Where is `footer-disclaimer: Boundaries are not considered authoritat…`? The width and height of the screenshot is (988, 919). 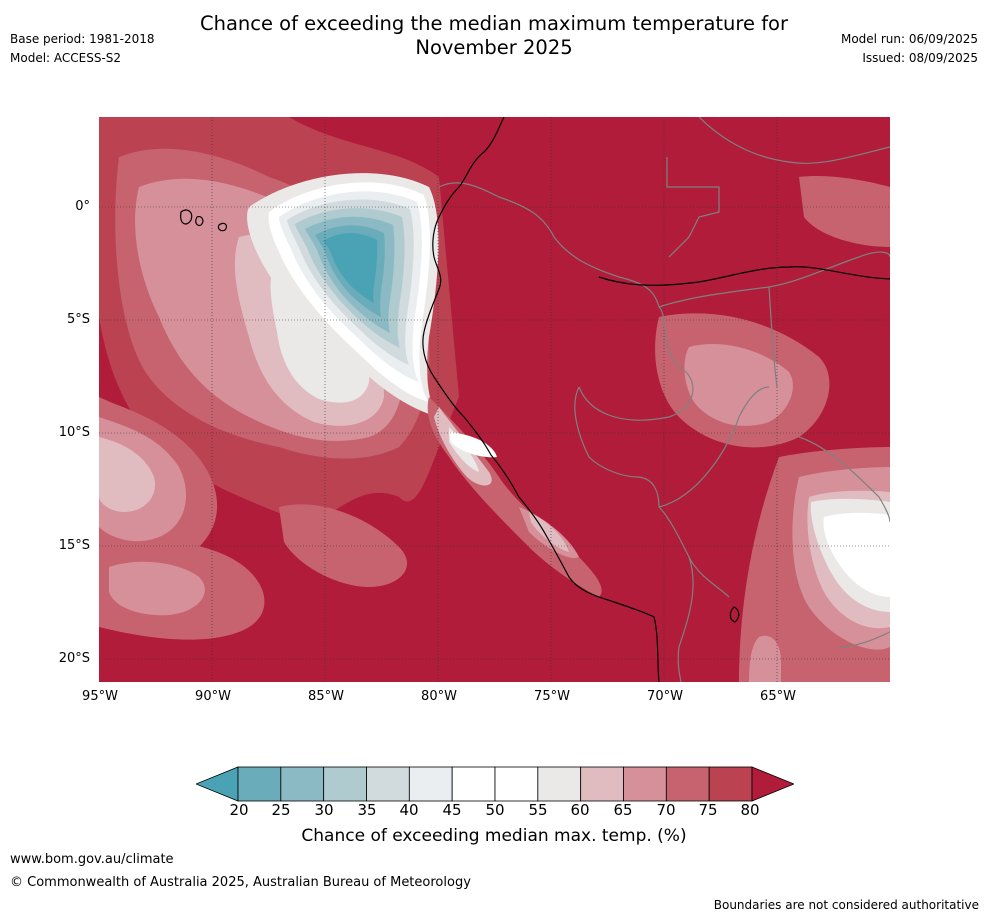 footer-disclaimer: Boundaries are not considered authoritat… is located at coordinates (846, 905).